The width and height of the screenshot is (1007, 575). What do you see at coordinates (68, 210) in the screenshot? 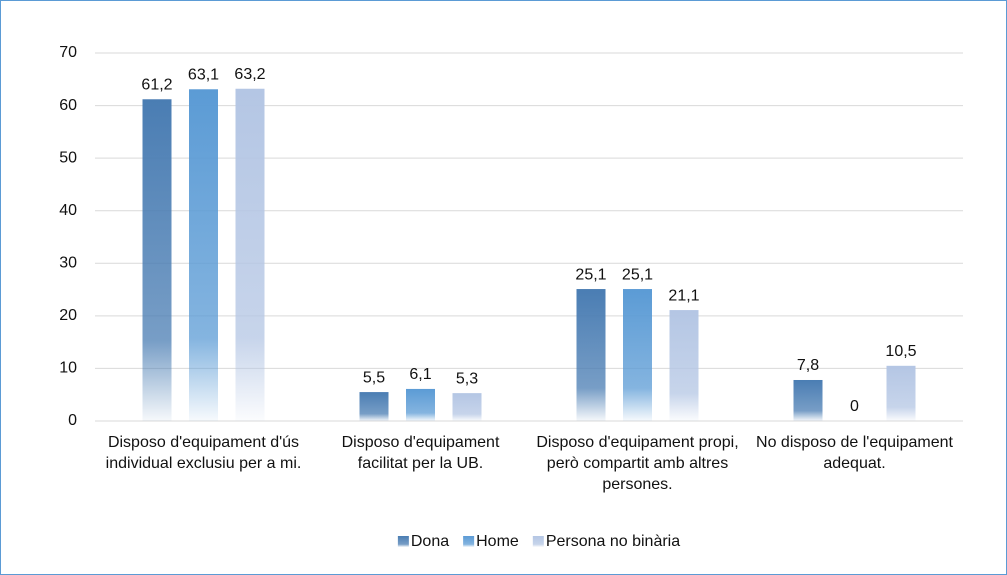
I see `y-tick-label: 40` at bounding box center [68, 210].